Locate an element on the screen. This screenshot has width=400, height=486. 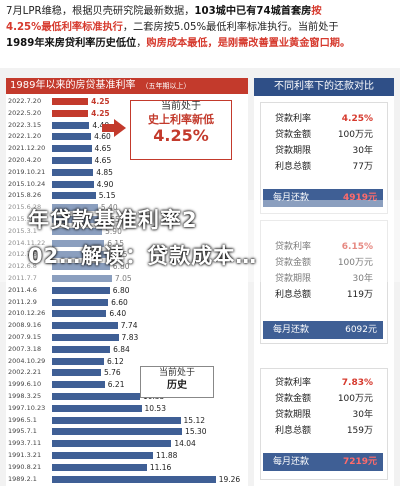
rate-date-label: 2012.6.8 is located at coordinates (22, 266).